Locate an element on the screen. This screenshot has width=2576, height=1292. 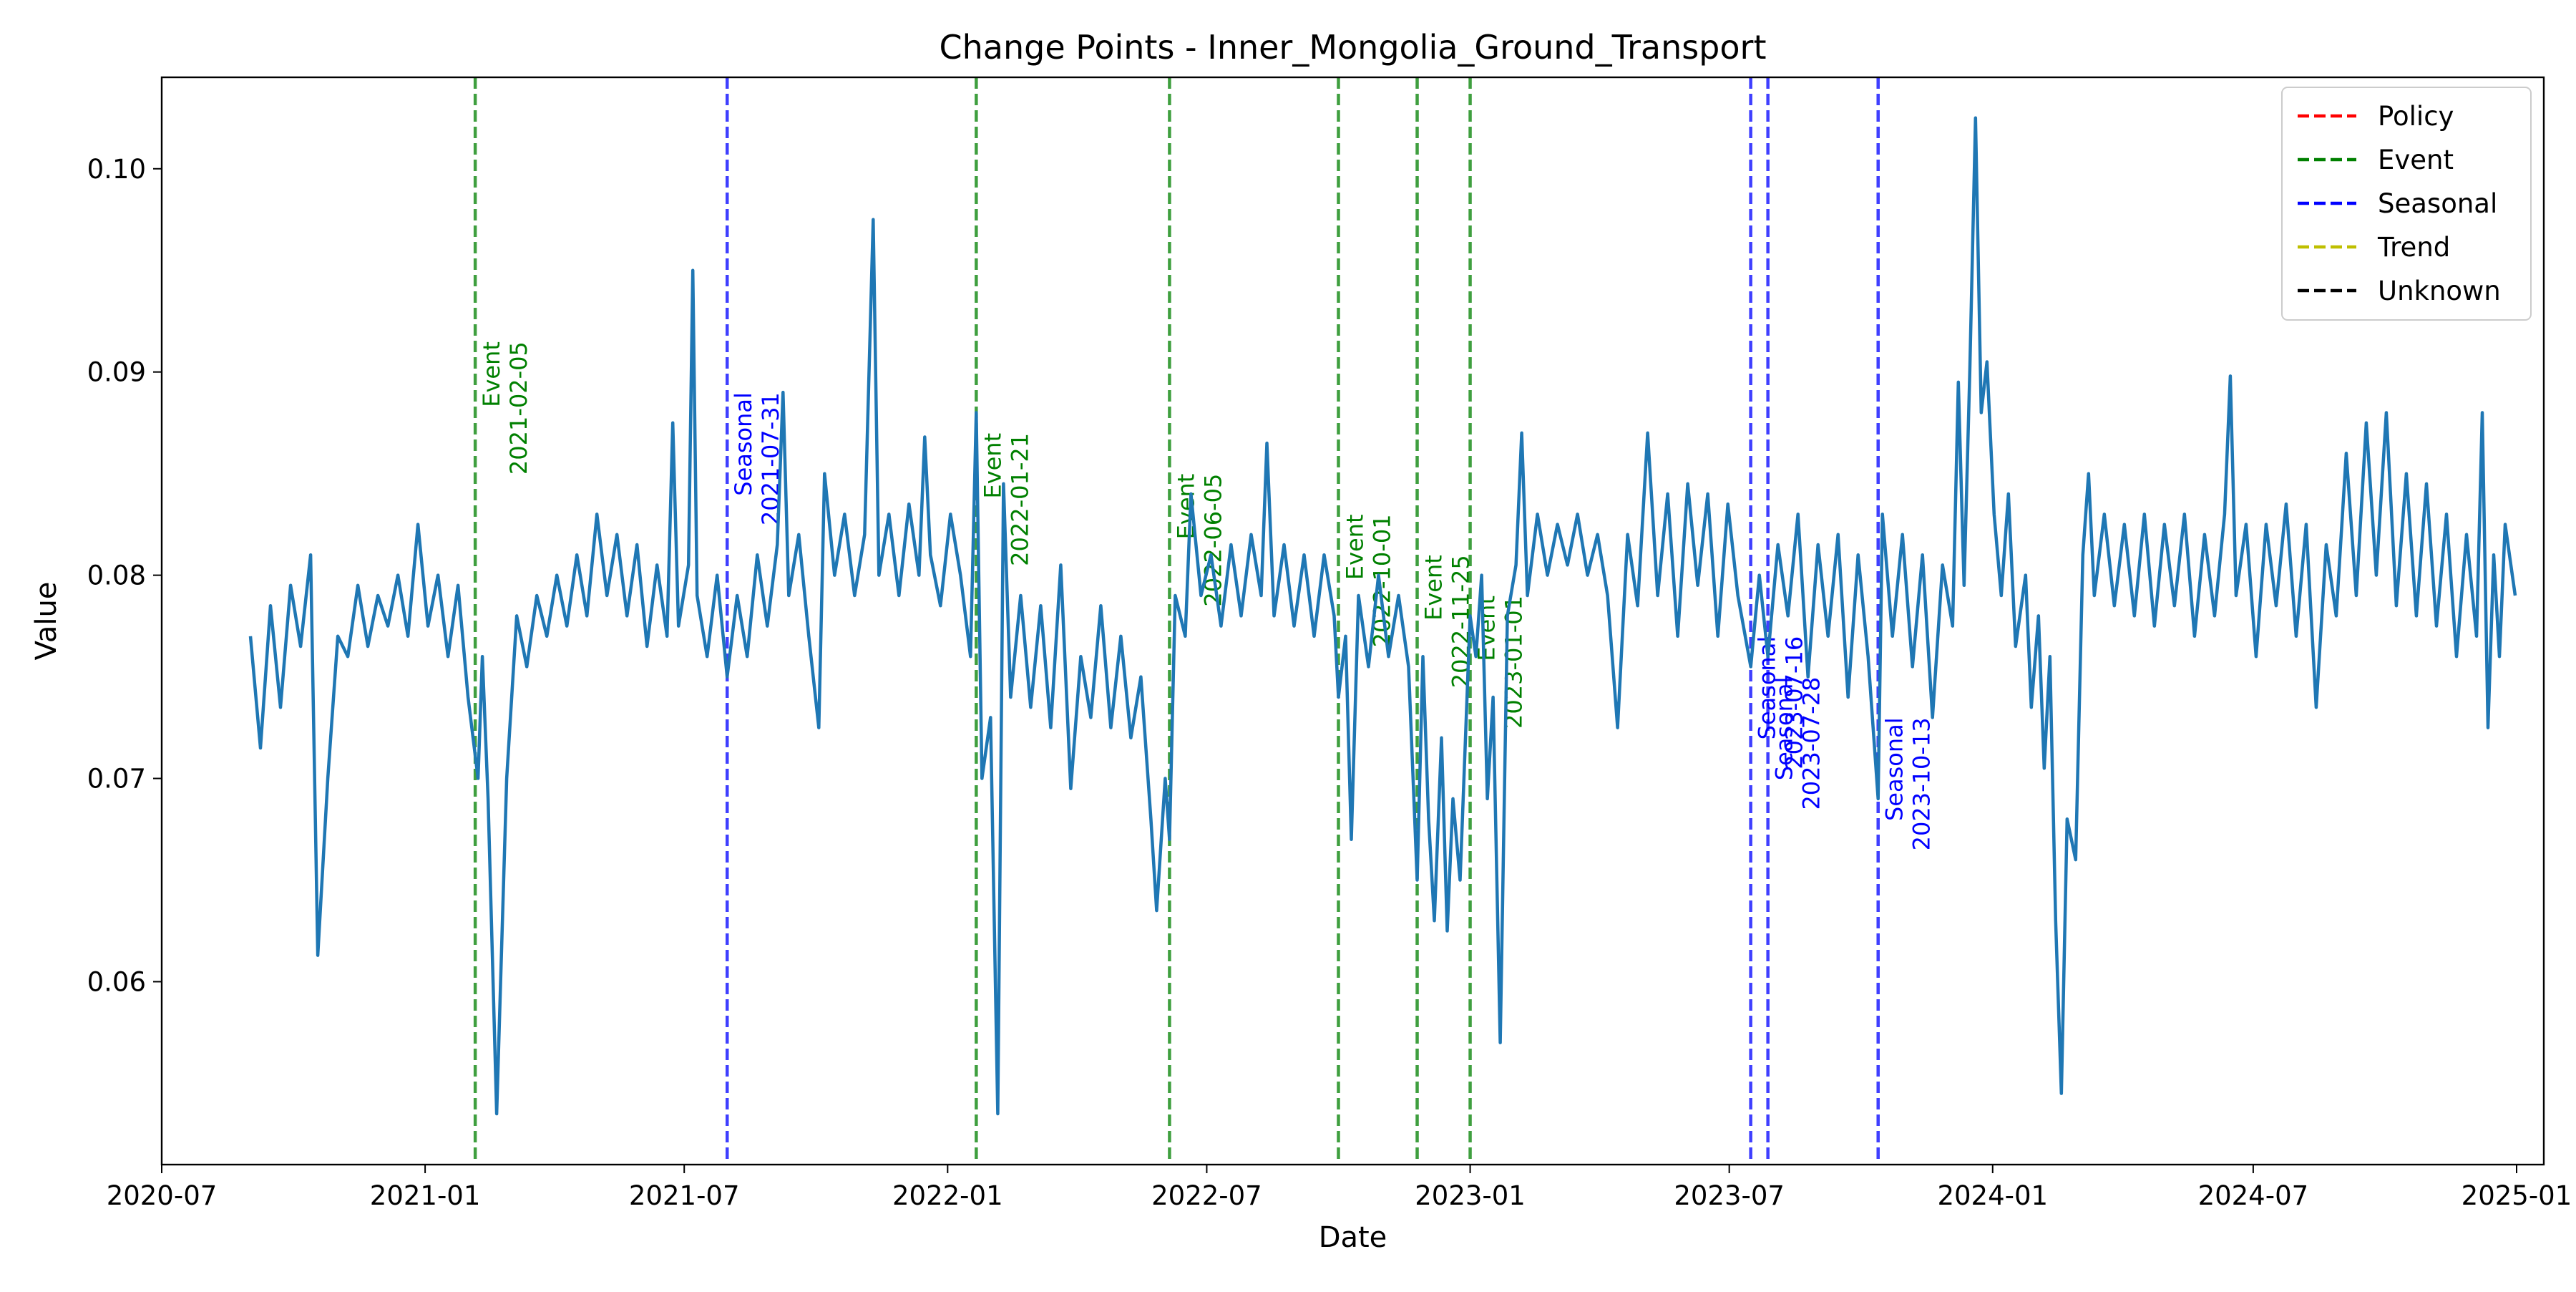
change-point-date-0: 2021-02-05 is located at coordinates (518, 408).